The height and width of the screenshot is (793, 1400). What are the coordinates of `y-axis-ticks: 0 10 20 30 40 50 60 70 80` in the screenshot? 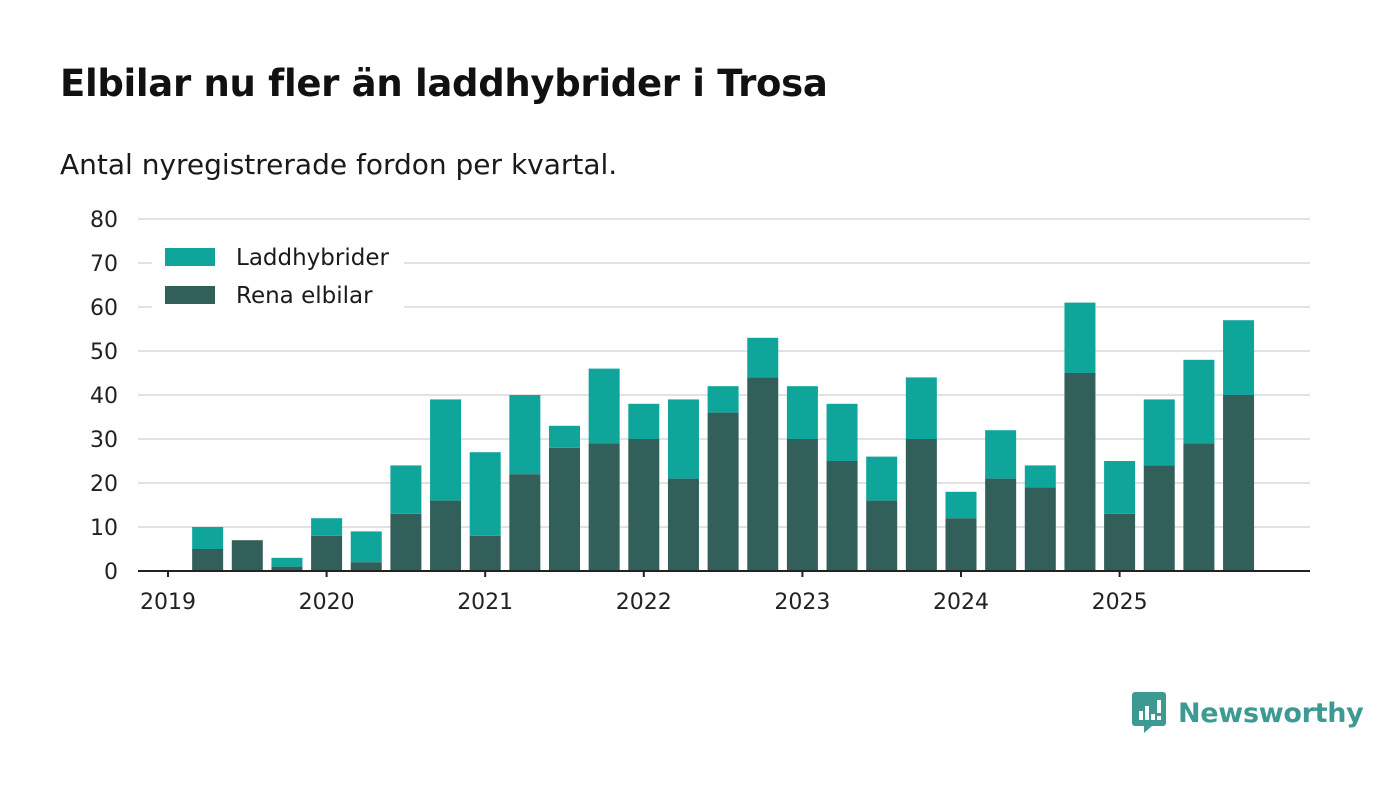 It's located at (104, 396).